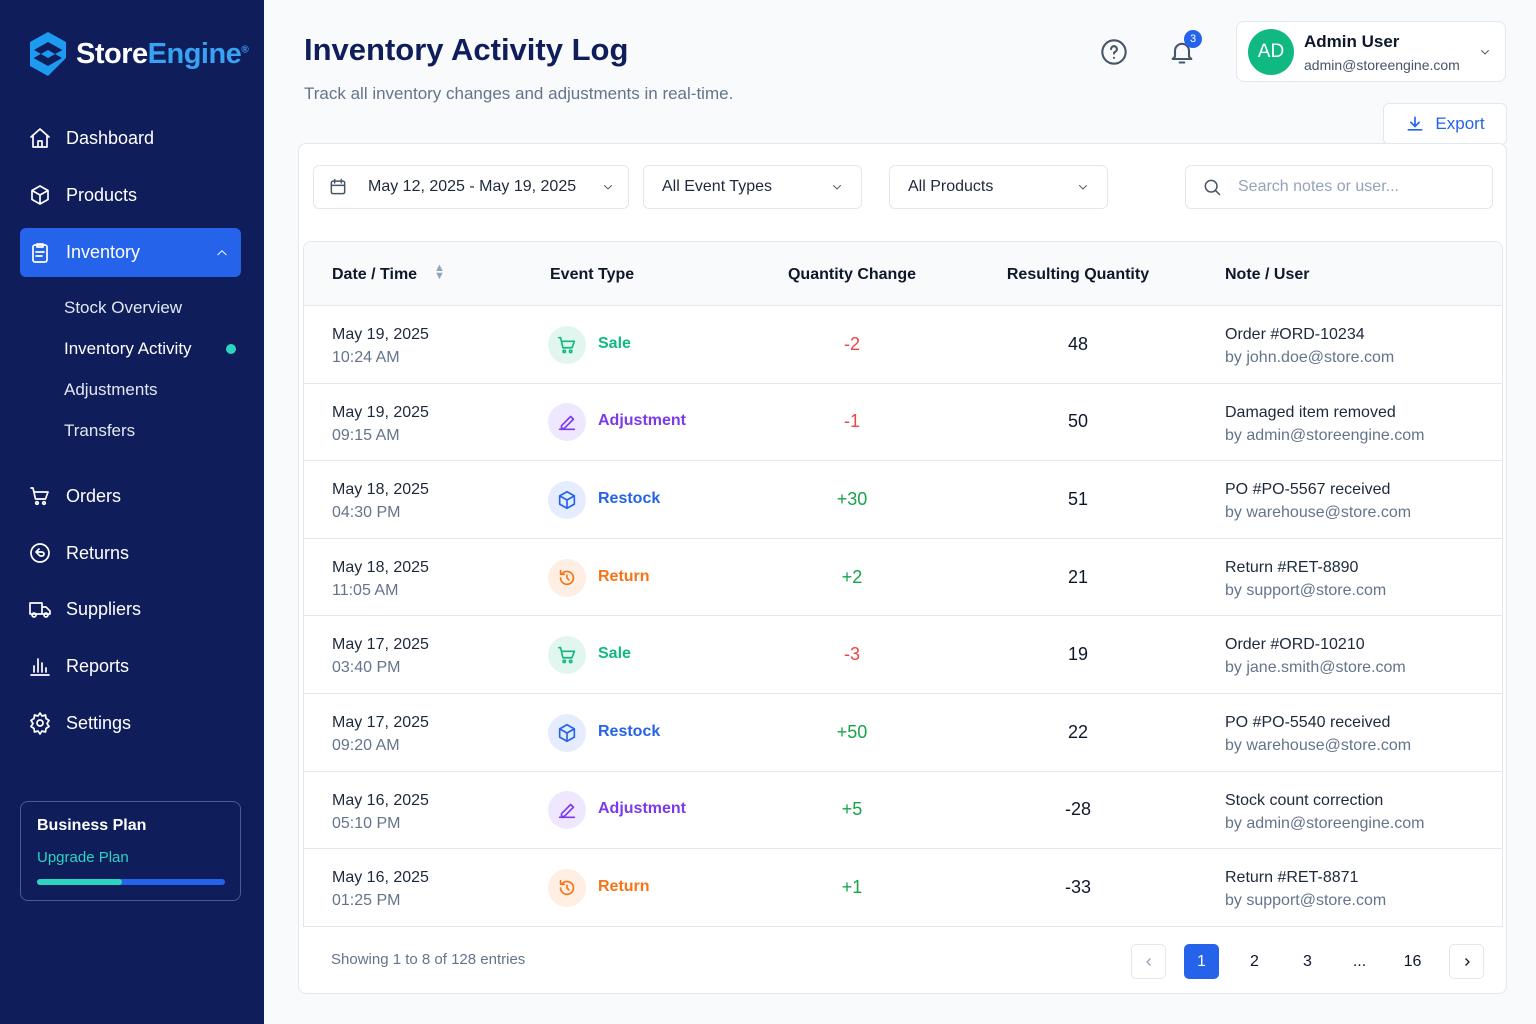  What do you see at coordinates (1310, 412) in the screenshot?
I see `row-note: Damaged item removed` at bounding box center [1310, 412].